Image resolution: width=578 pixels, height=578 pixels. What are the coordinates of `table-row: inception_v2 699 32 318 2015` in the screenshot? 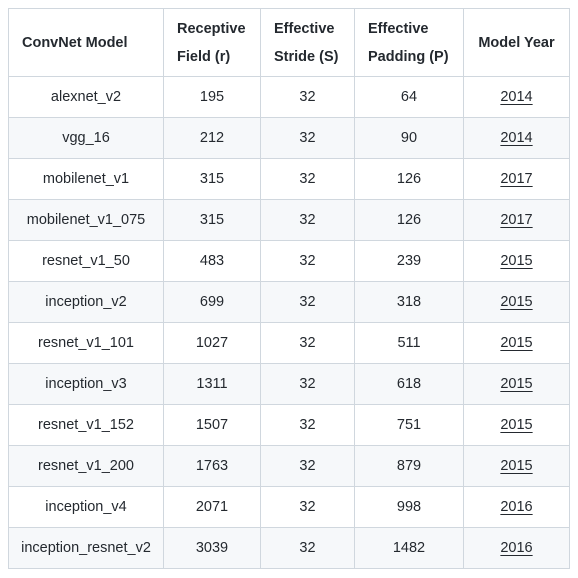 It's located at (289, 302).